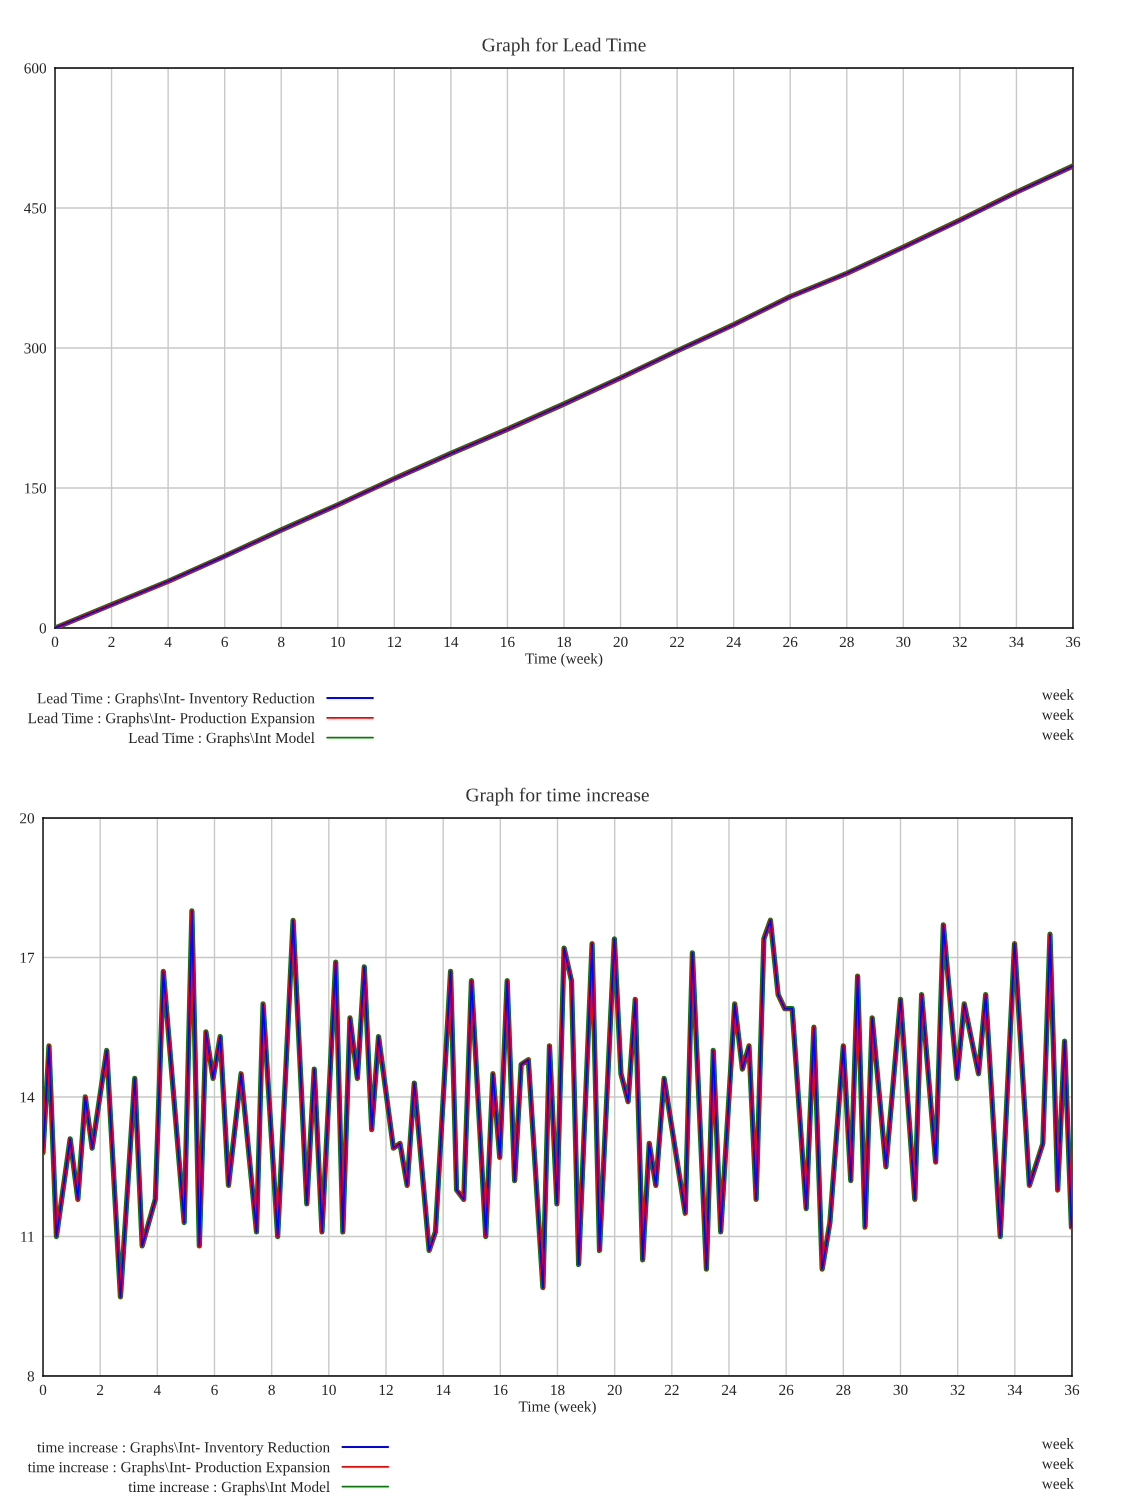 This screenshot has width=1137, height=1501. Describe the element at coordinates (221, 739) in the screenshot. I see `legend-label: Lead Time : Graphs\Int Model` at that location.